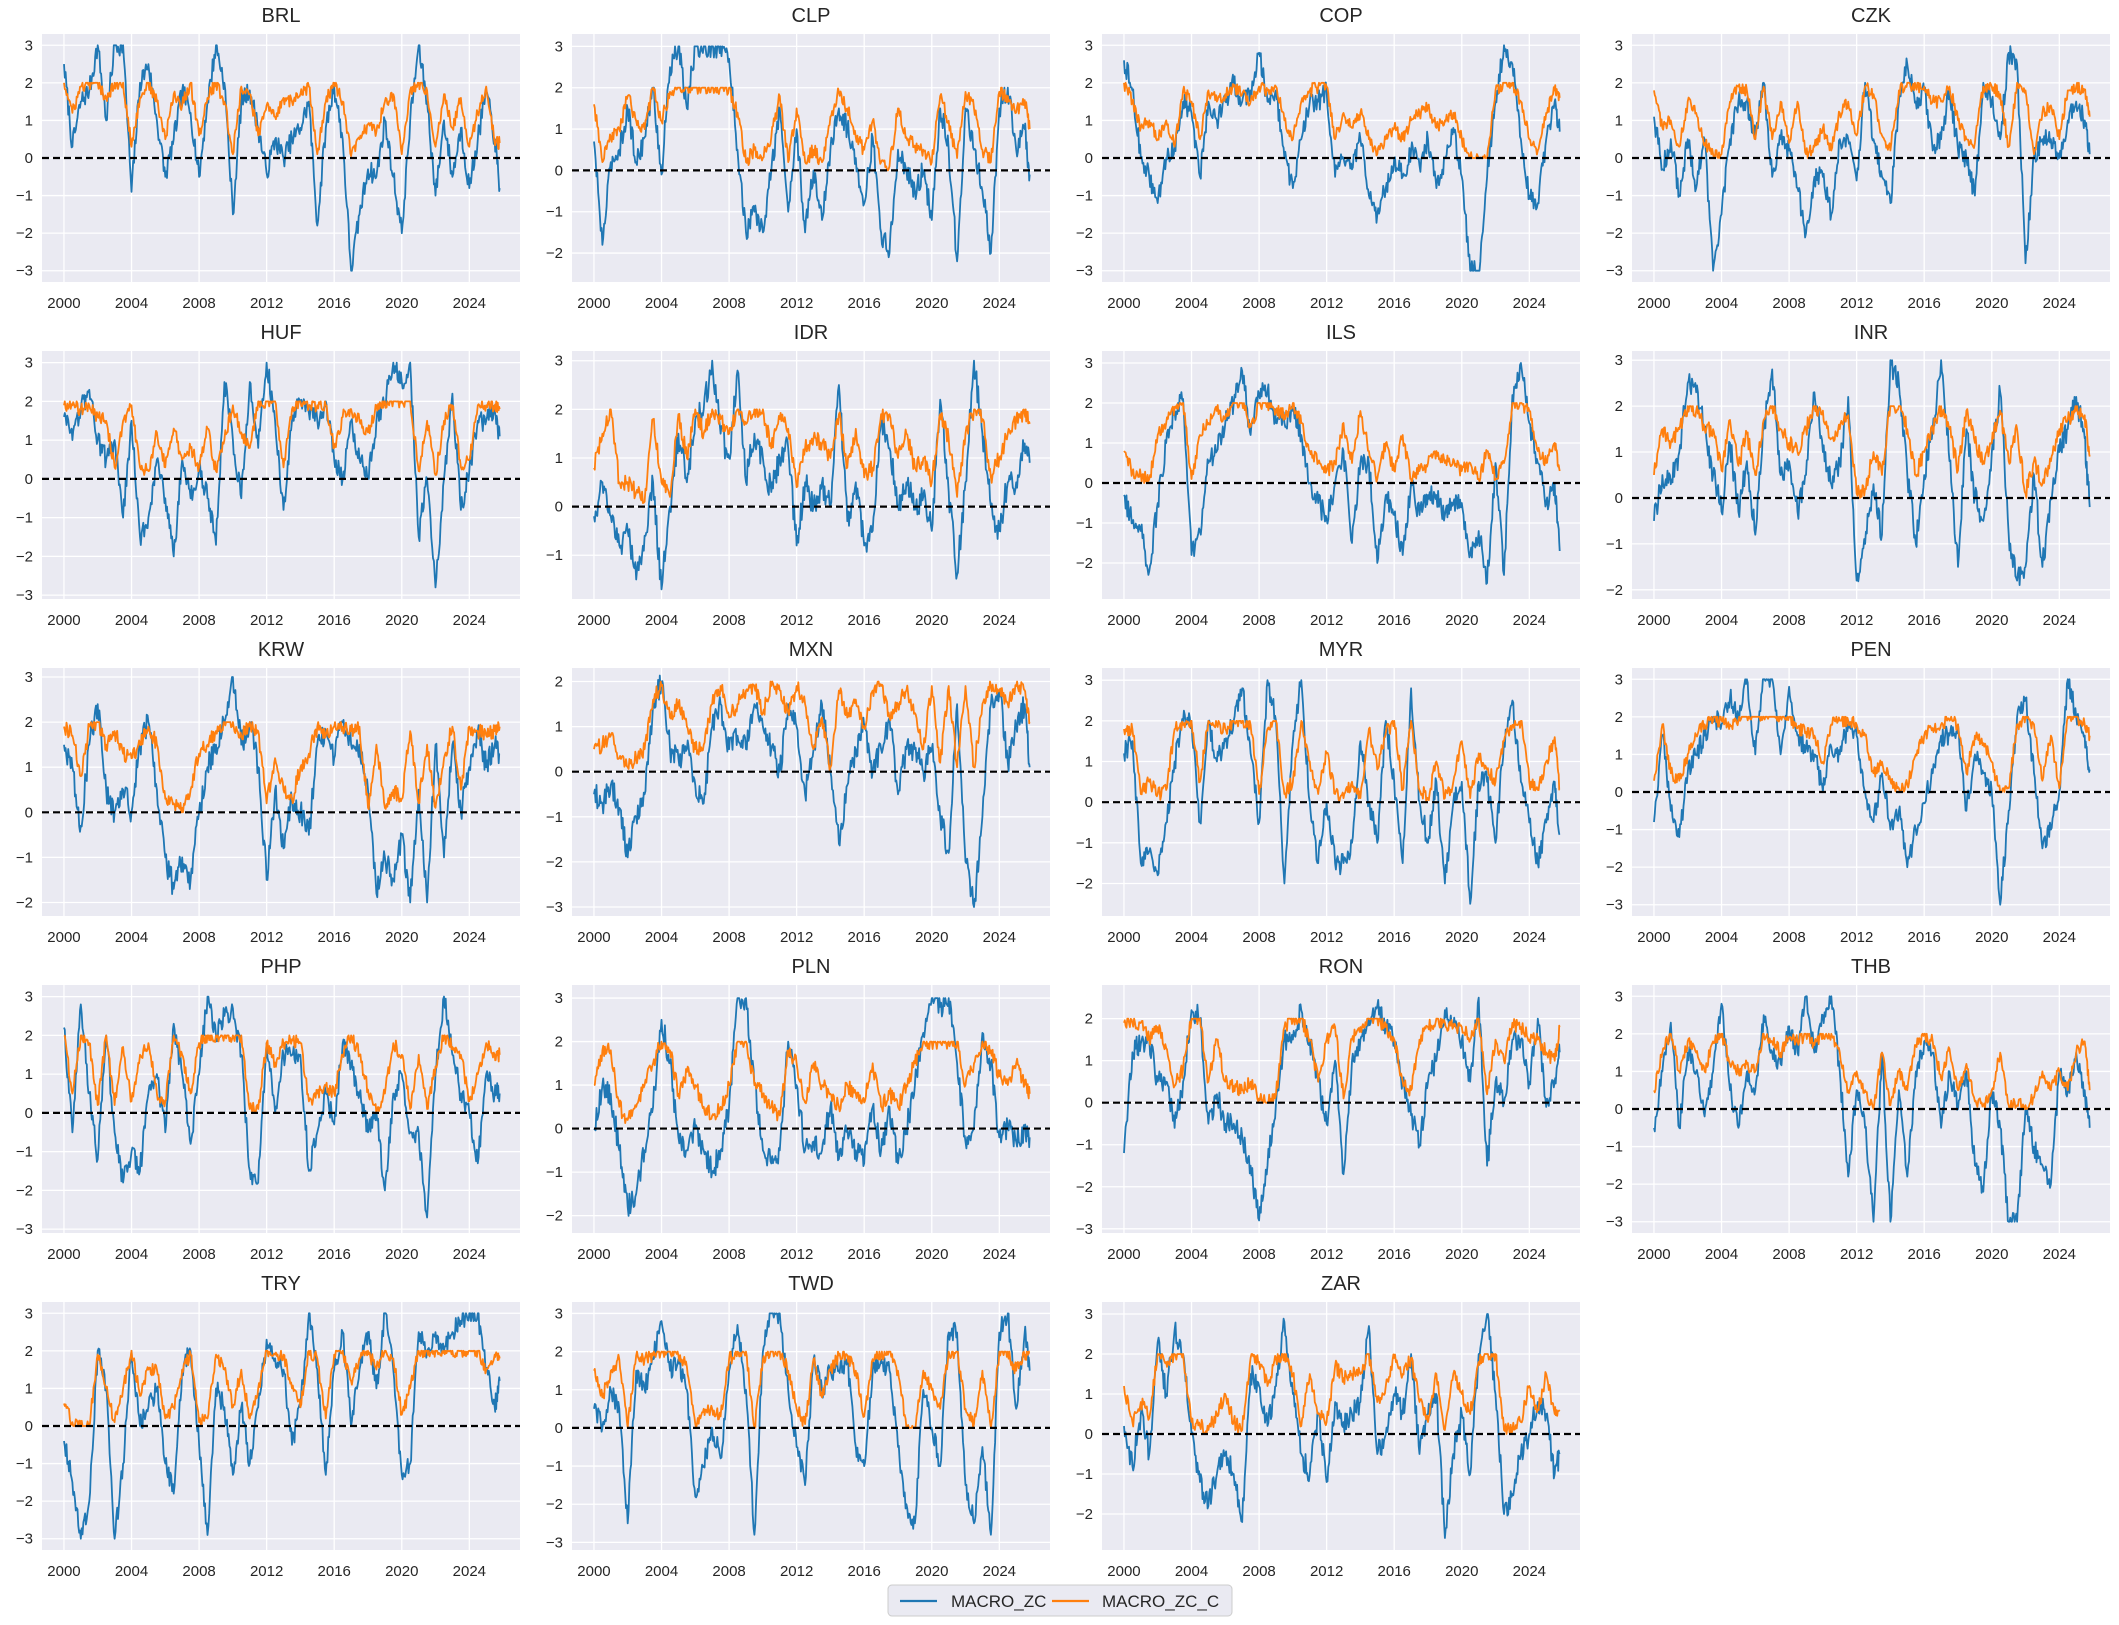 The image size is (2119, 1625). I want to click on panel-clp: CLP 2000 2004 2008 2012 2016 2020 2024 −2 −1 0 1 2 3, so click(798, 158).